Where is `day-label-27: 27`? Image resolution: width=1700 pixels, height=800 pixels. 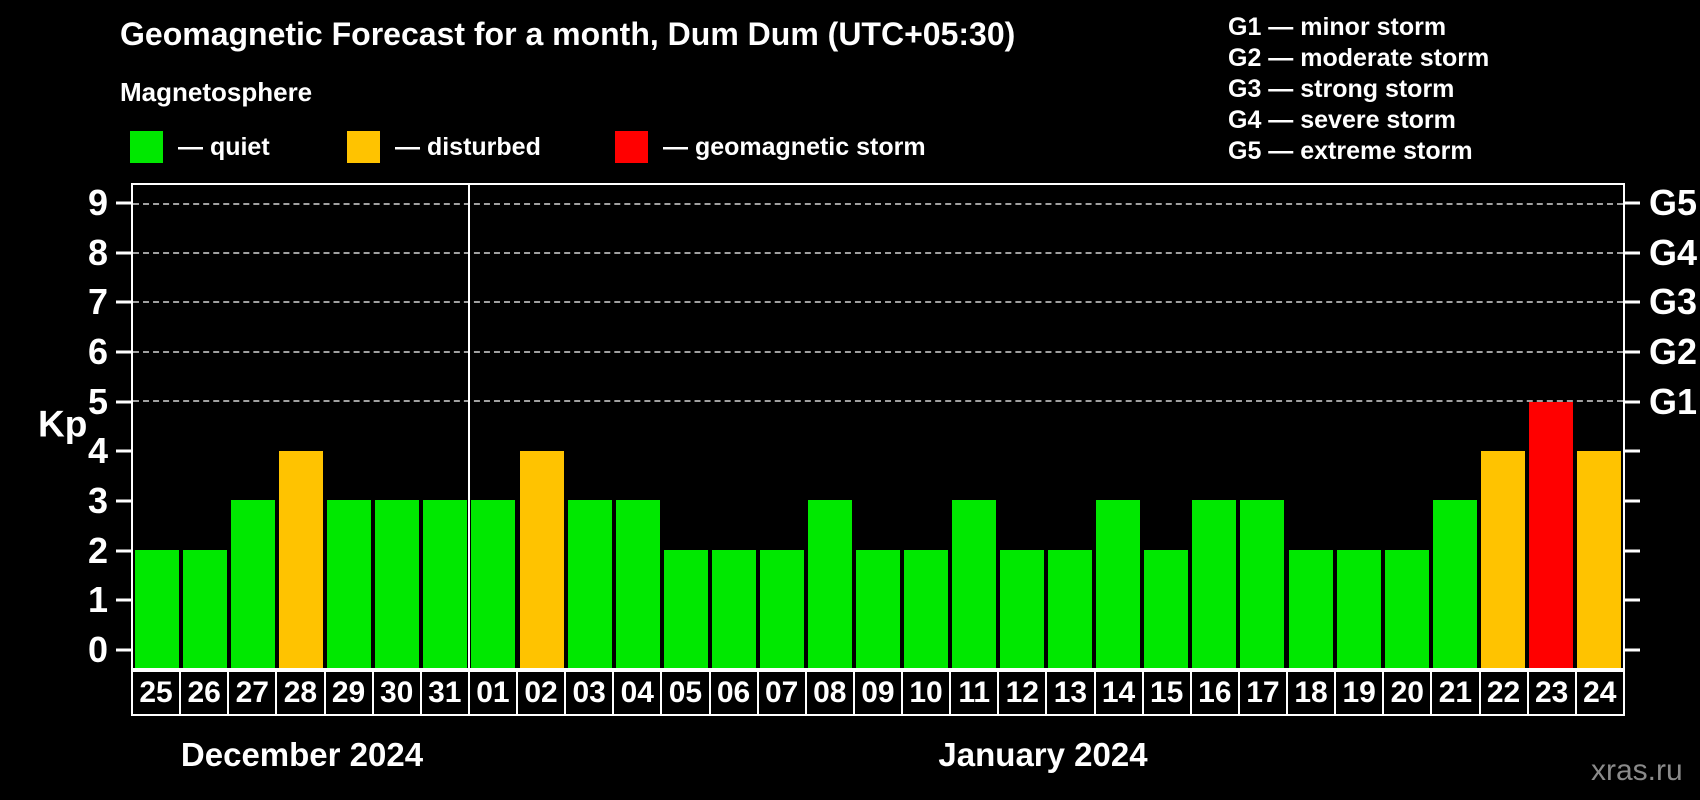 day-label-27: 27 is located at coordinates (253, 693).